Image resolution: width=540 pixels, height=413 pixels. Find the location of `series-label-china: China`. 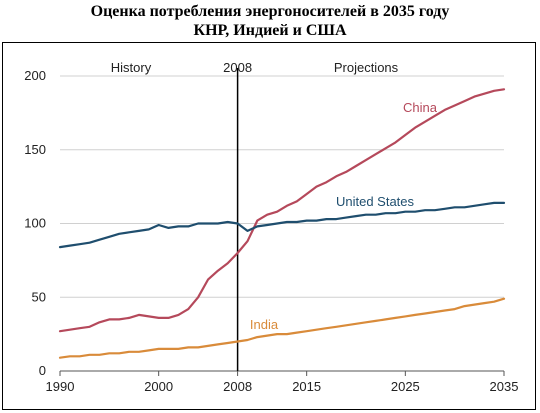

series-label-china: China is located at coordinates (420, 107).